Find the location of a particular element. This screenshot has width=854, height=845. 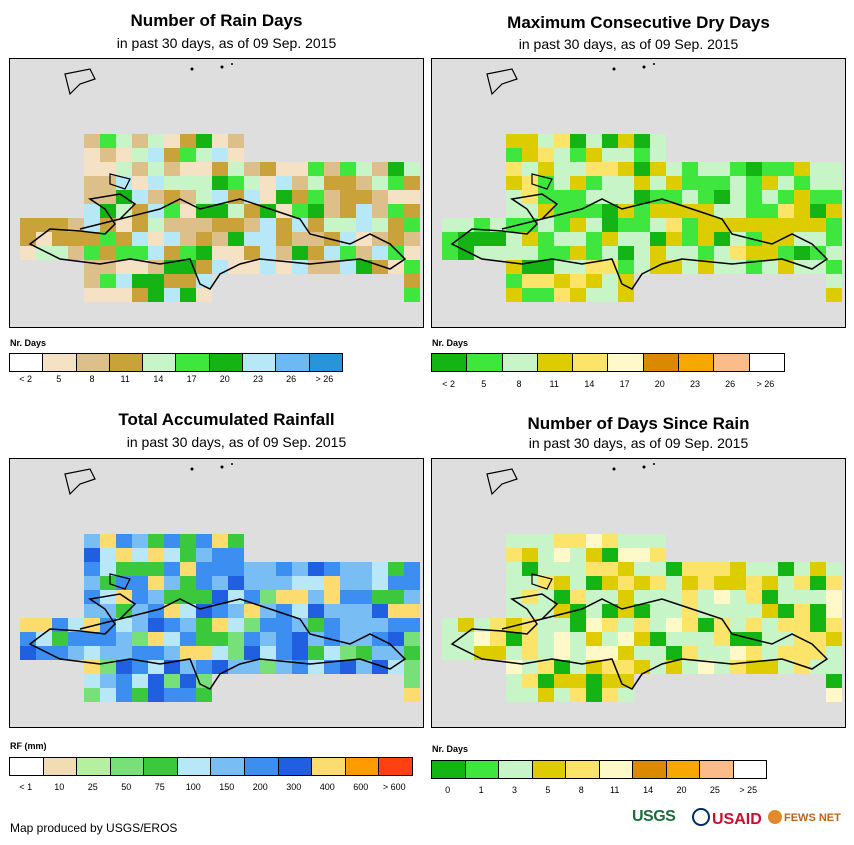

fews-net-logo: FEWS NET is located at coordinates (804, 817).